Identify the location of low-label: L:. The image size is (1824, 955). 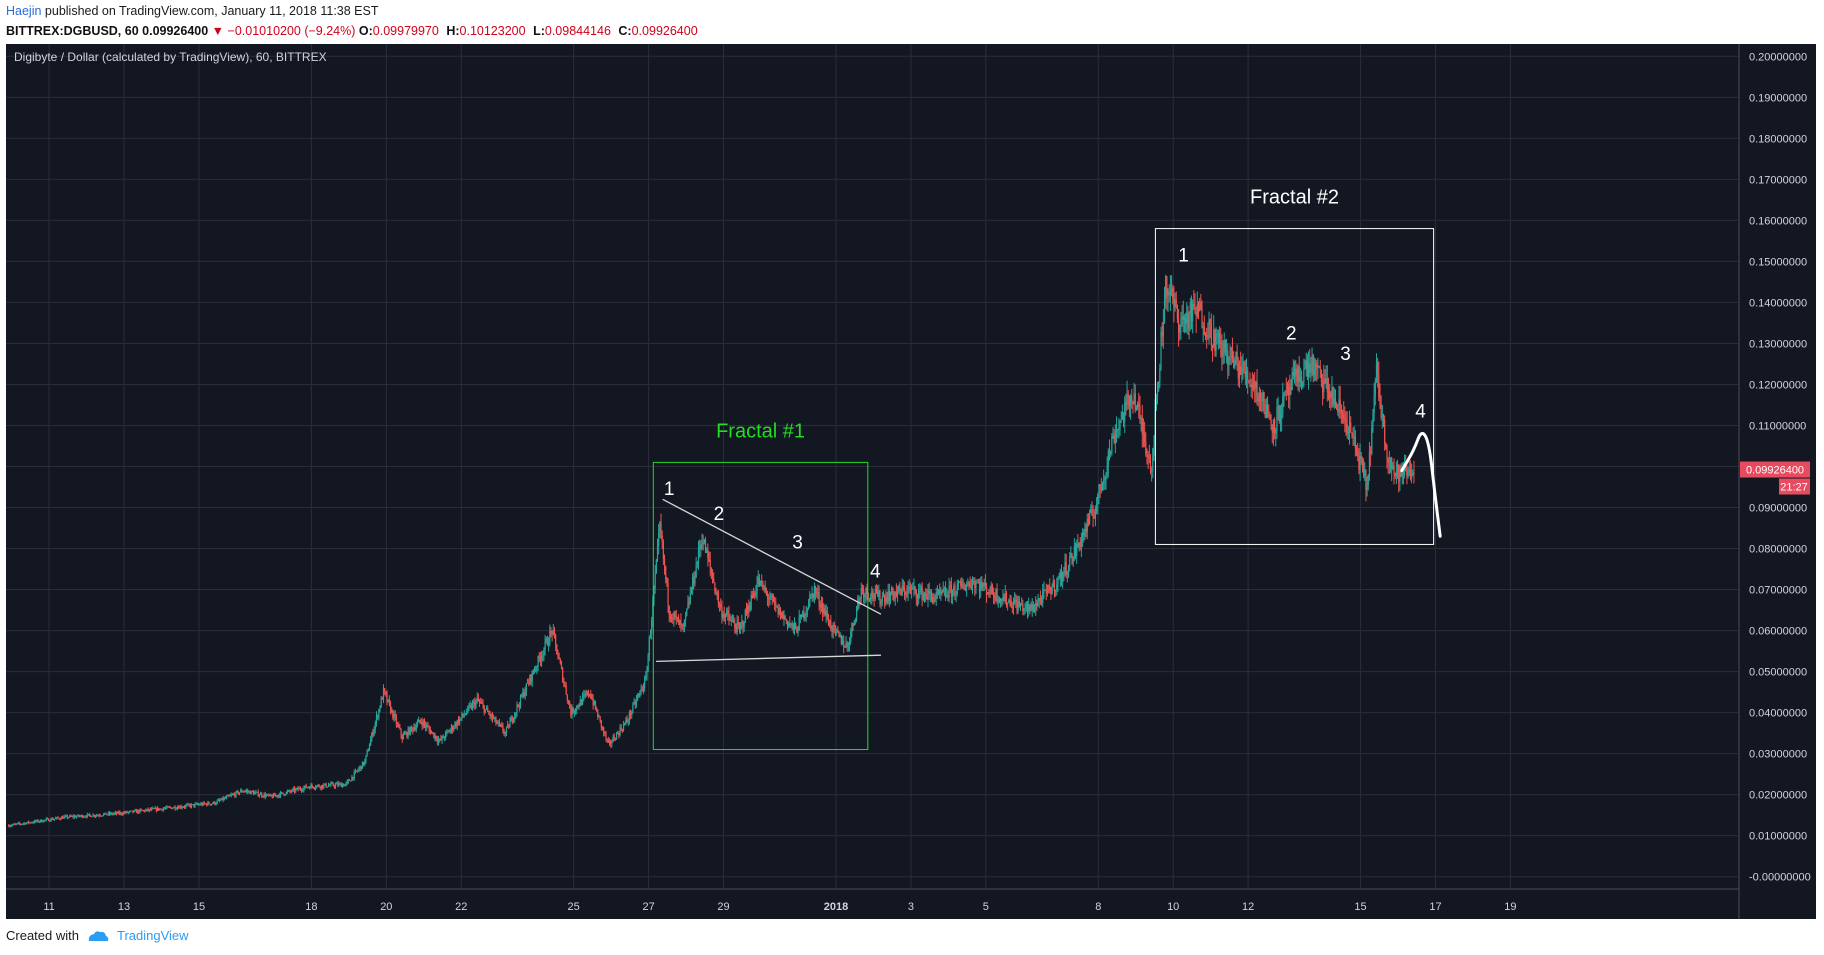
(539, 31).